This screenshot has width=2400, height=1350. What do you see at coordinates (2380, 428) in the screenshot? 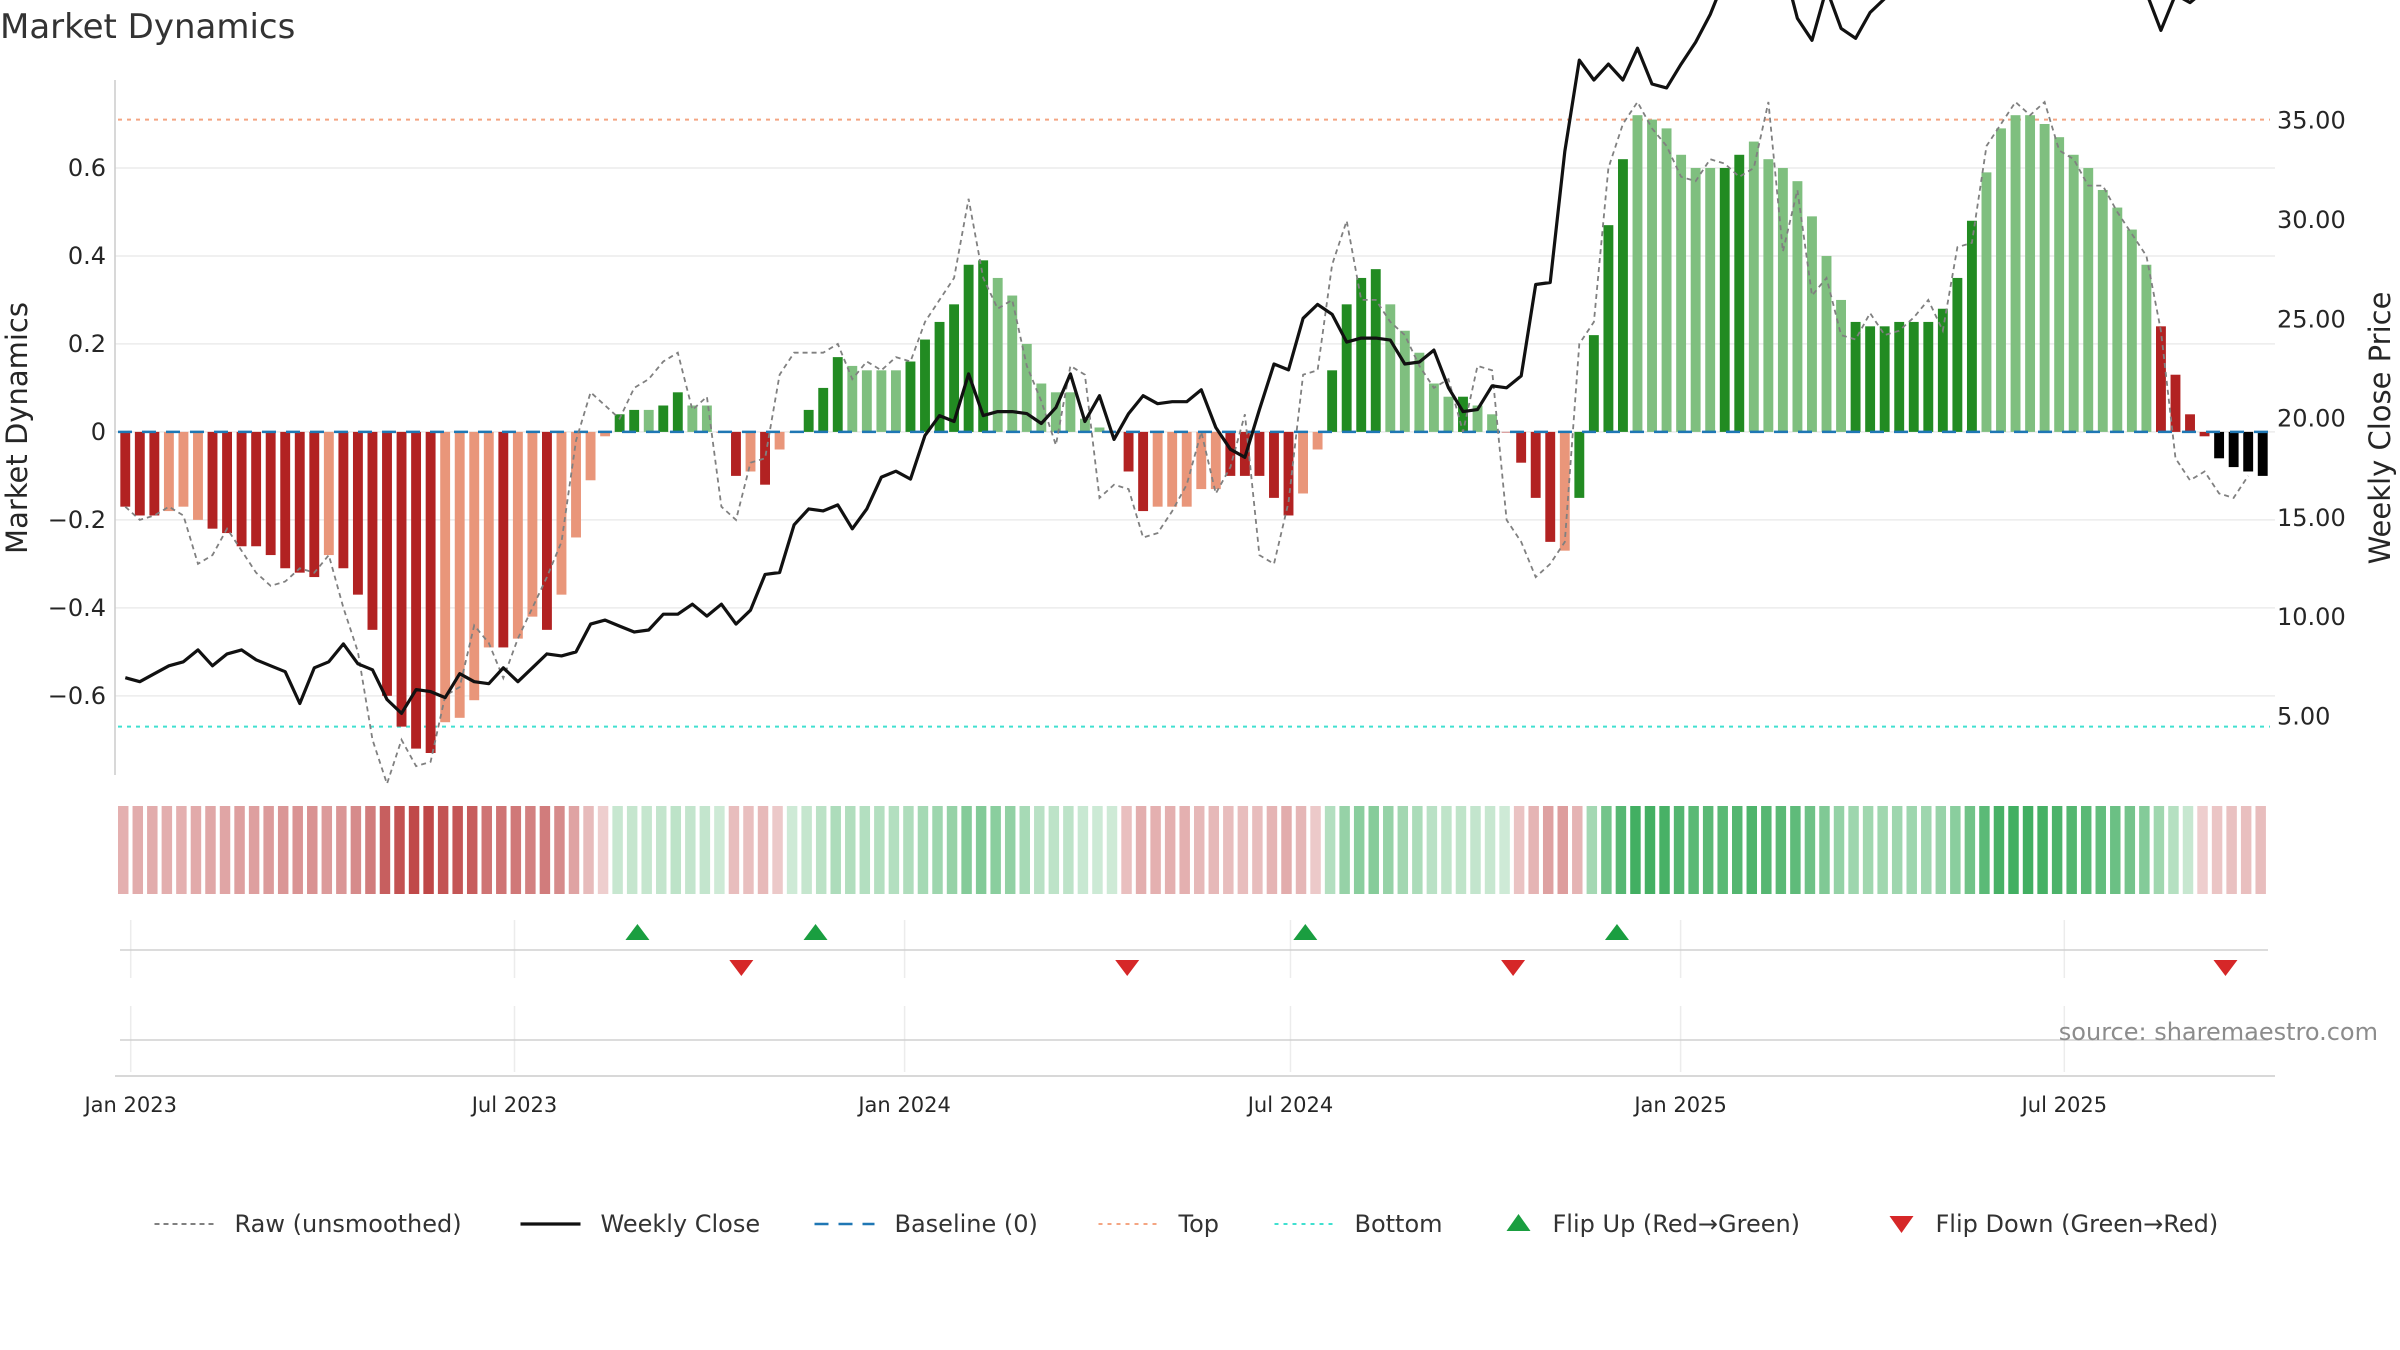
I see `y2-axis-label: Weekly Close Price` at bounding box center [2380, 428].